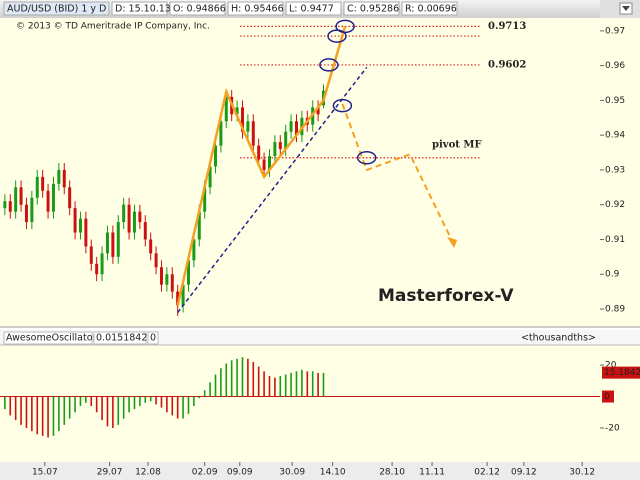 The height and width of the screenshot is (480, 640). I want to click on y-tick-label: 0.97, so click(615, 31).